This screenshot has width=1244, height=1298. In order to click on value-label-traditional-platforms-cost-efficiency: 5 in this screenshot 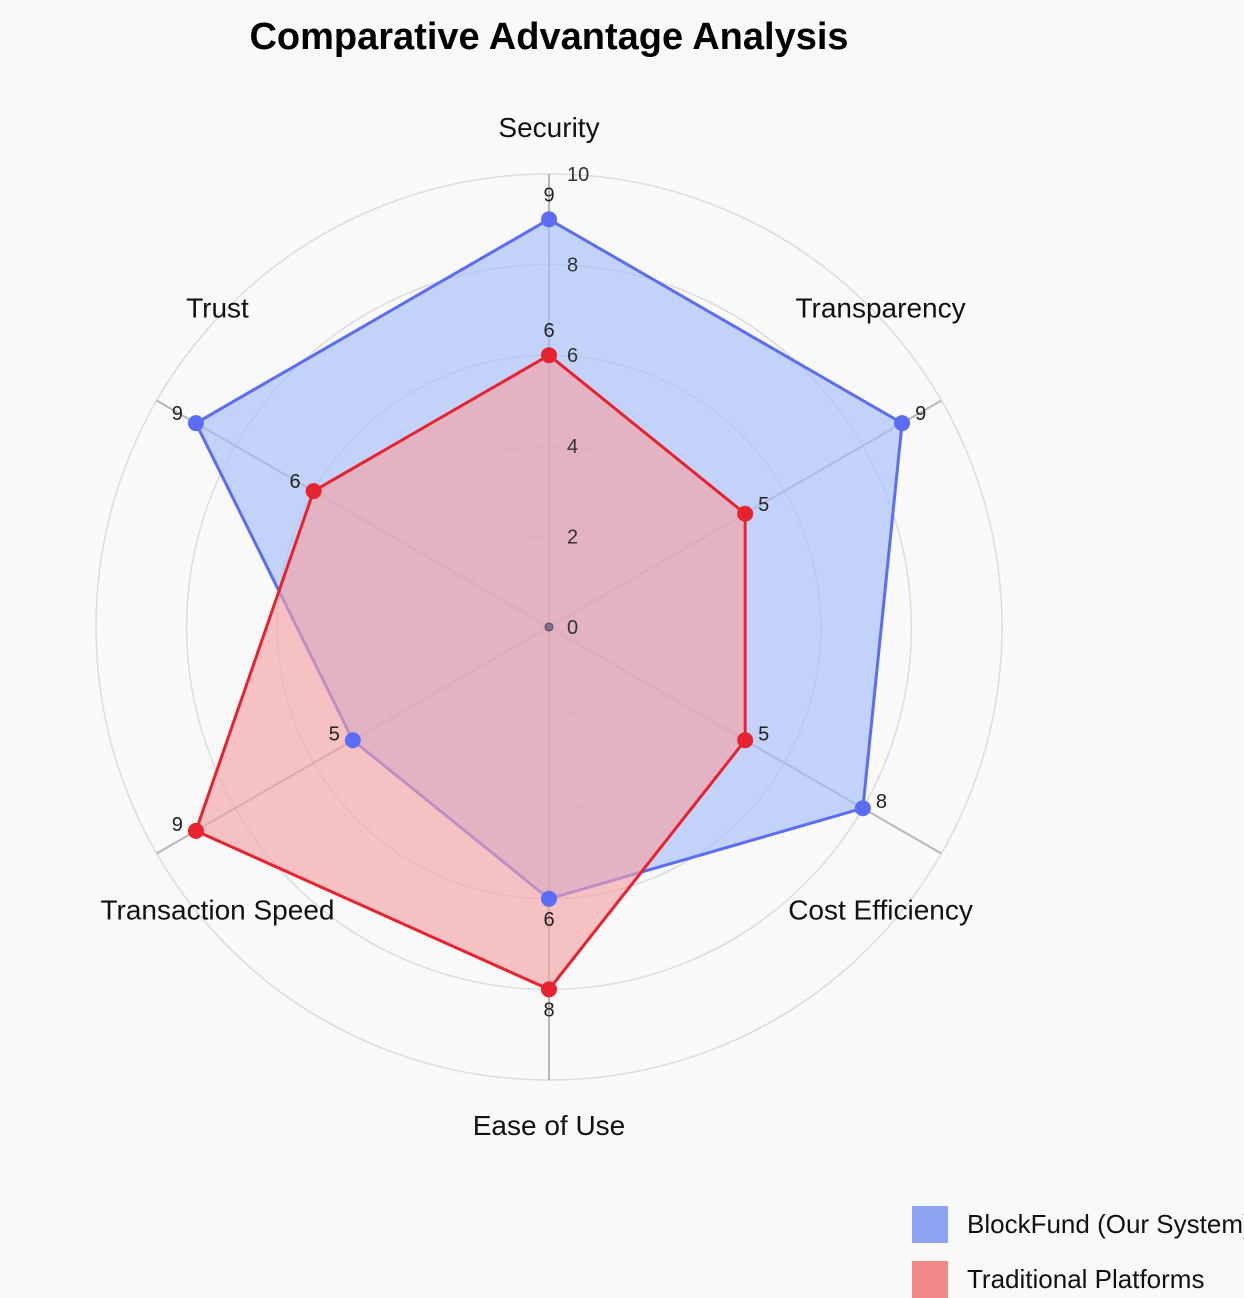, I will do `click(763, 734)`.